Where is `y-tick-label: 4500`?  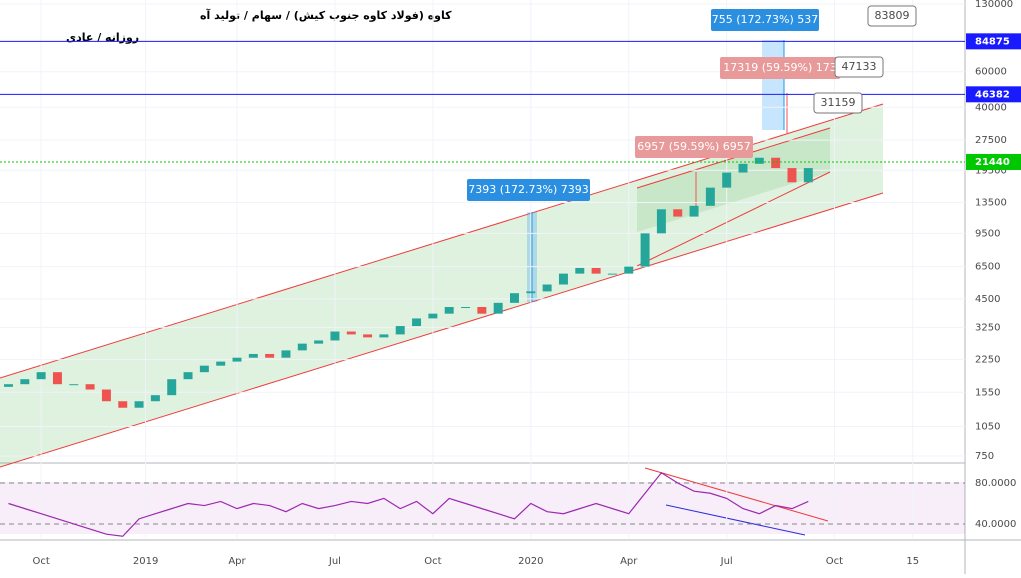 y-tick-label: 4500 is located at coordinates (987, 299).